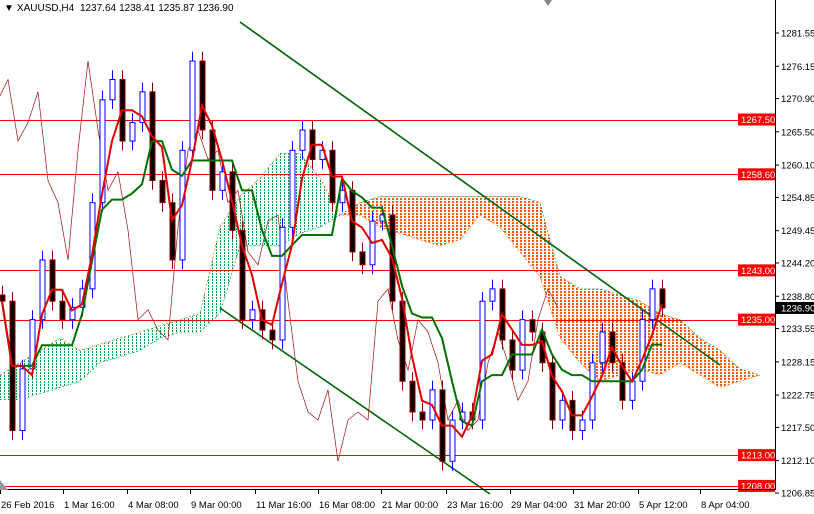 This screenshot has width=814, height=514. Describe the element at coordinates (9, 8) in the screenshot. I see `triangle-down-icon: ▼` at that location.